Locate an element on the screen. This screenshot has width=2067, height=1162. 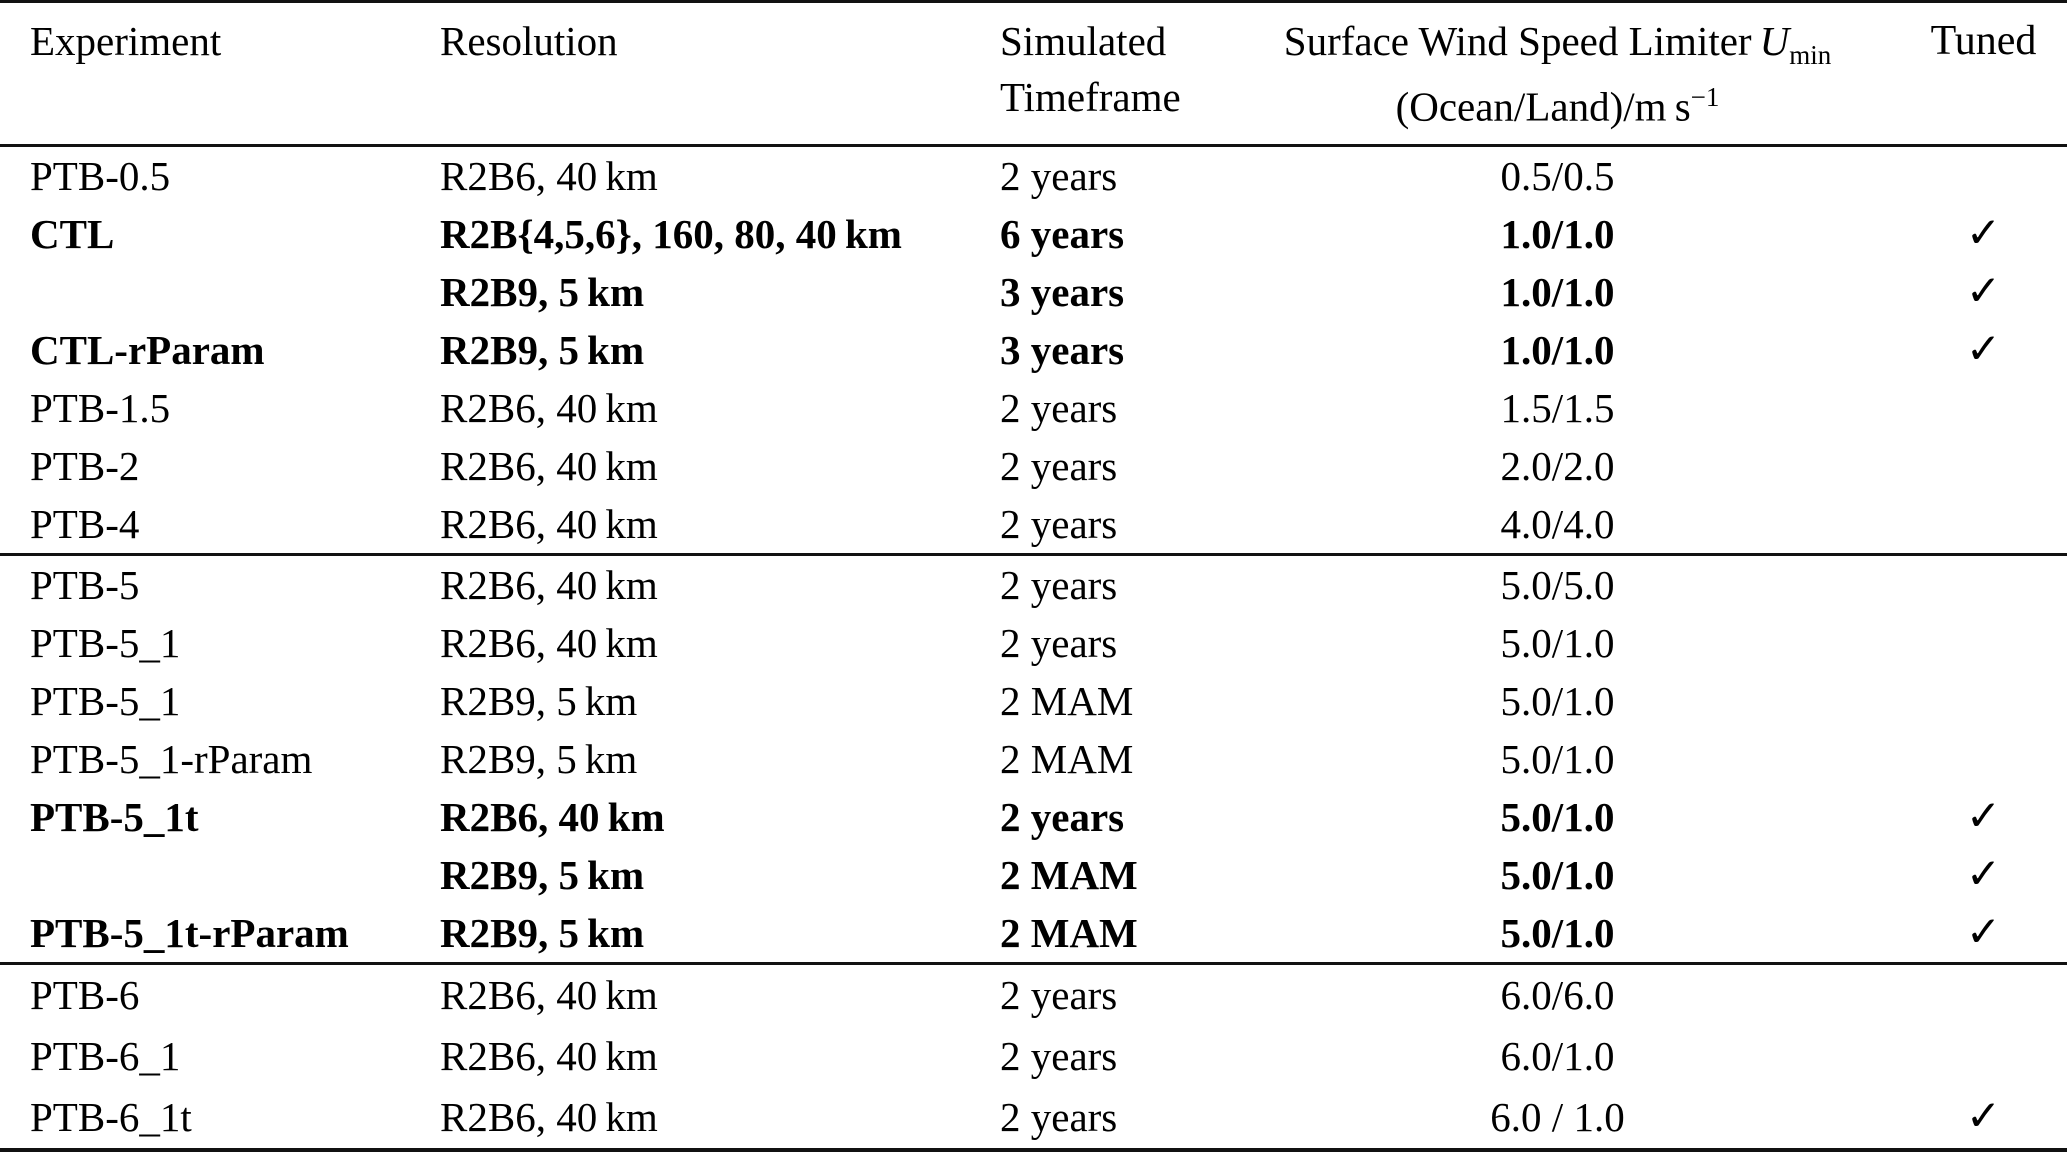
limiter-units-text: (Ocean/Land)/m s is located at coordinates (1543, 106).